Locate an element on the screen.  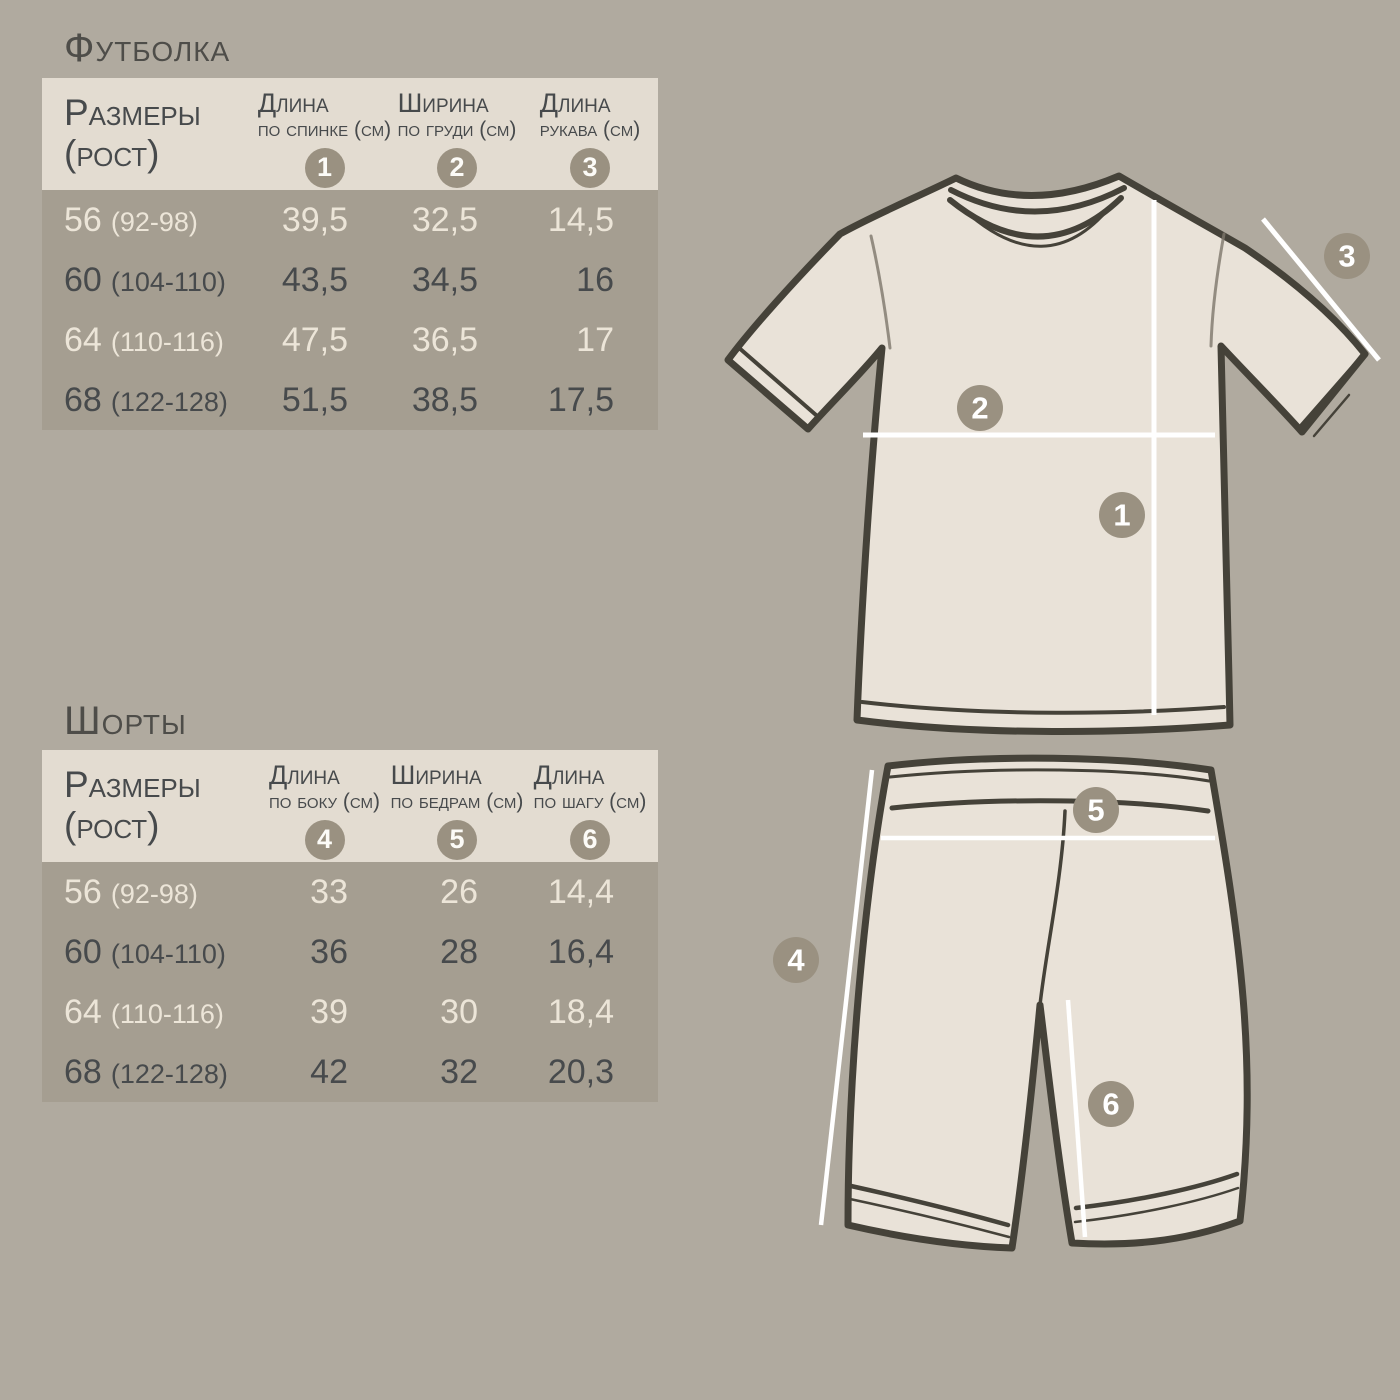
value-cell: 30 is located at coordinates (459, 1011).